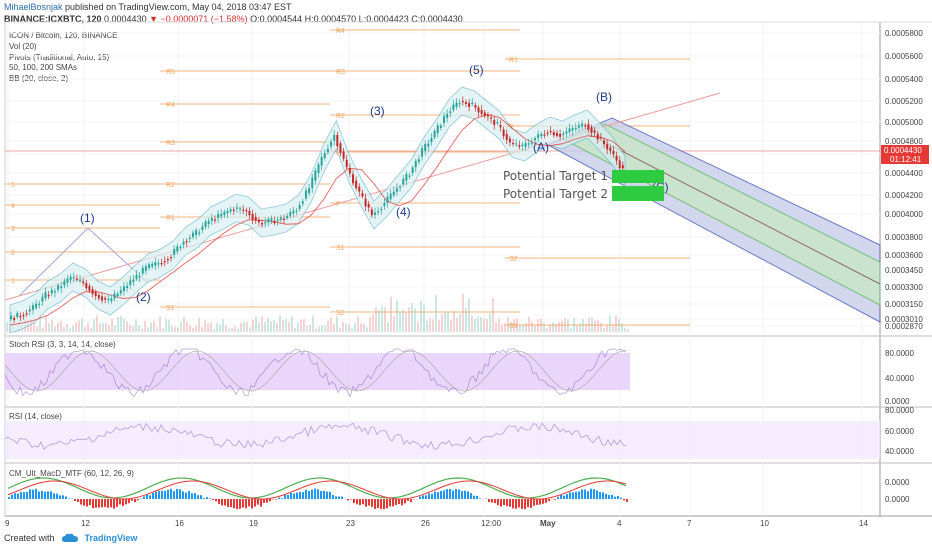 This screenshot has height=550, width=932. Describe the element at coordinates (604, 97) in the screenshot. I see `wave-label: (B)` at that location.